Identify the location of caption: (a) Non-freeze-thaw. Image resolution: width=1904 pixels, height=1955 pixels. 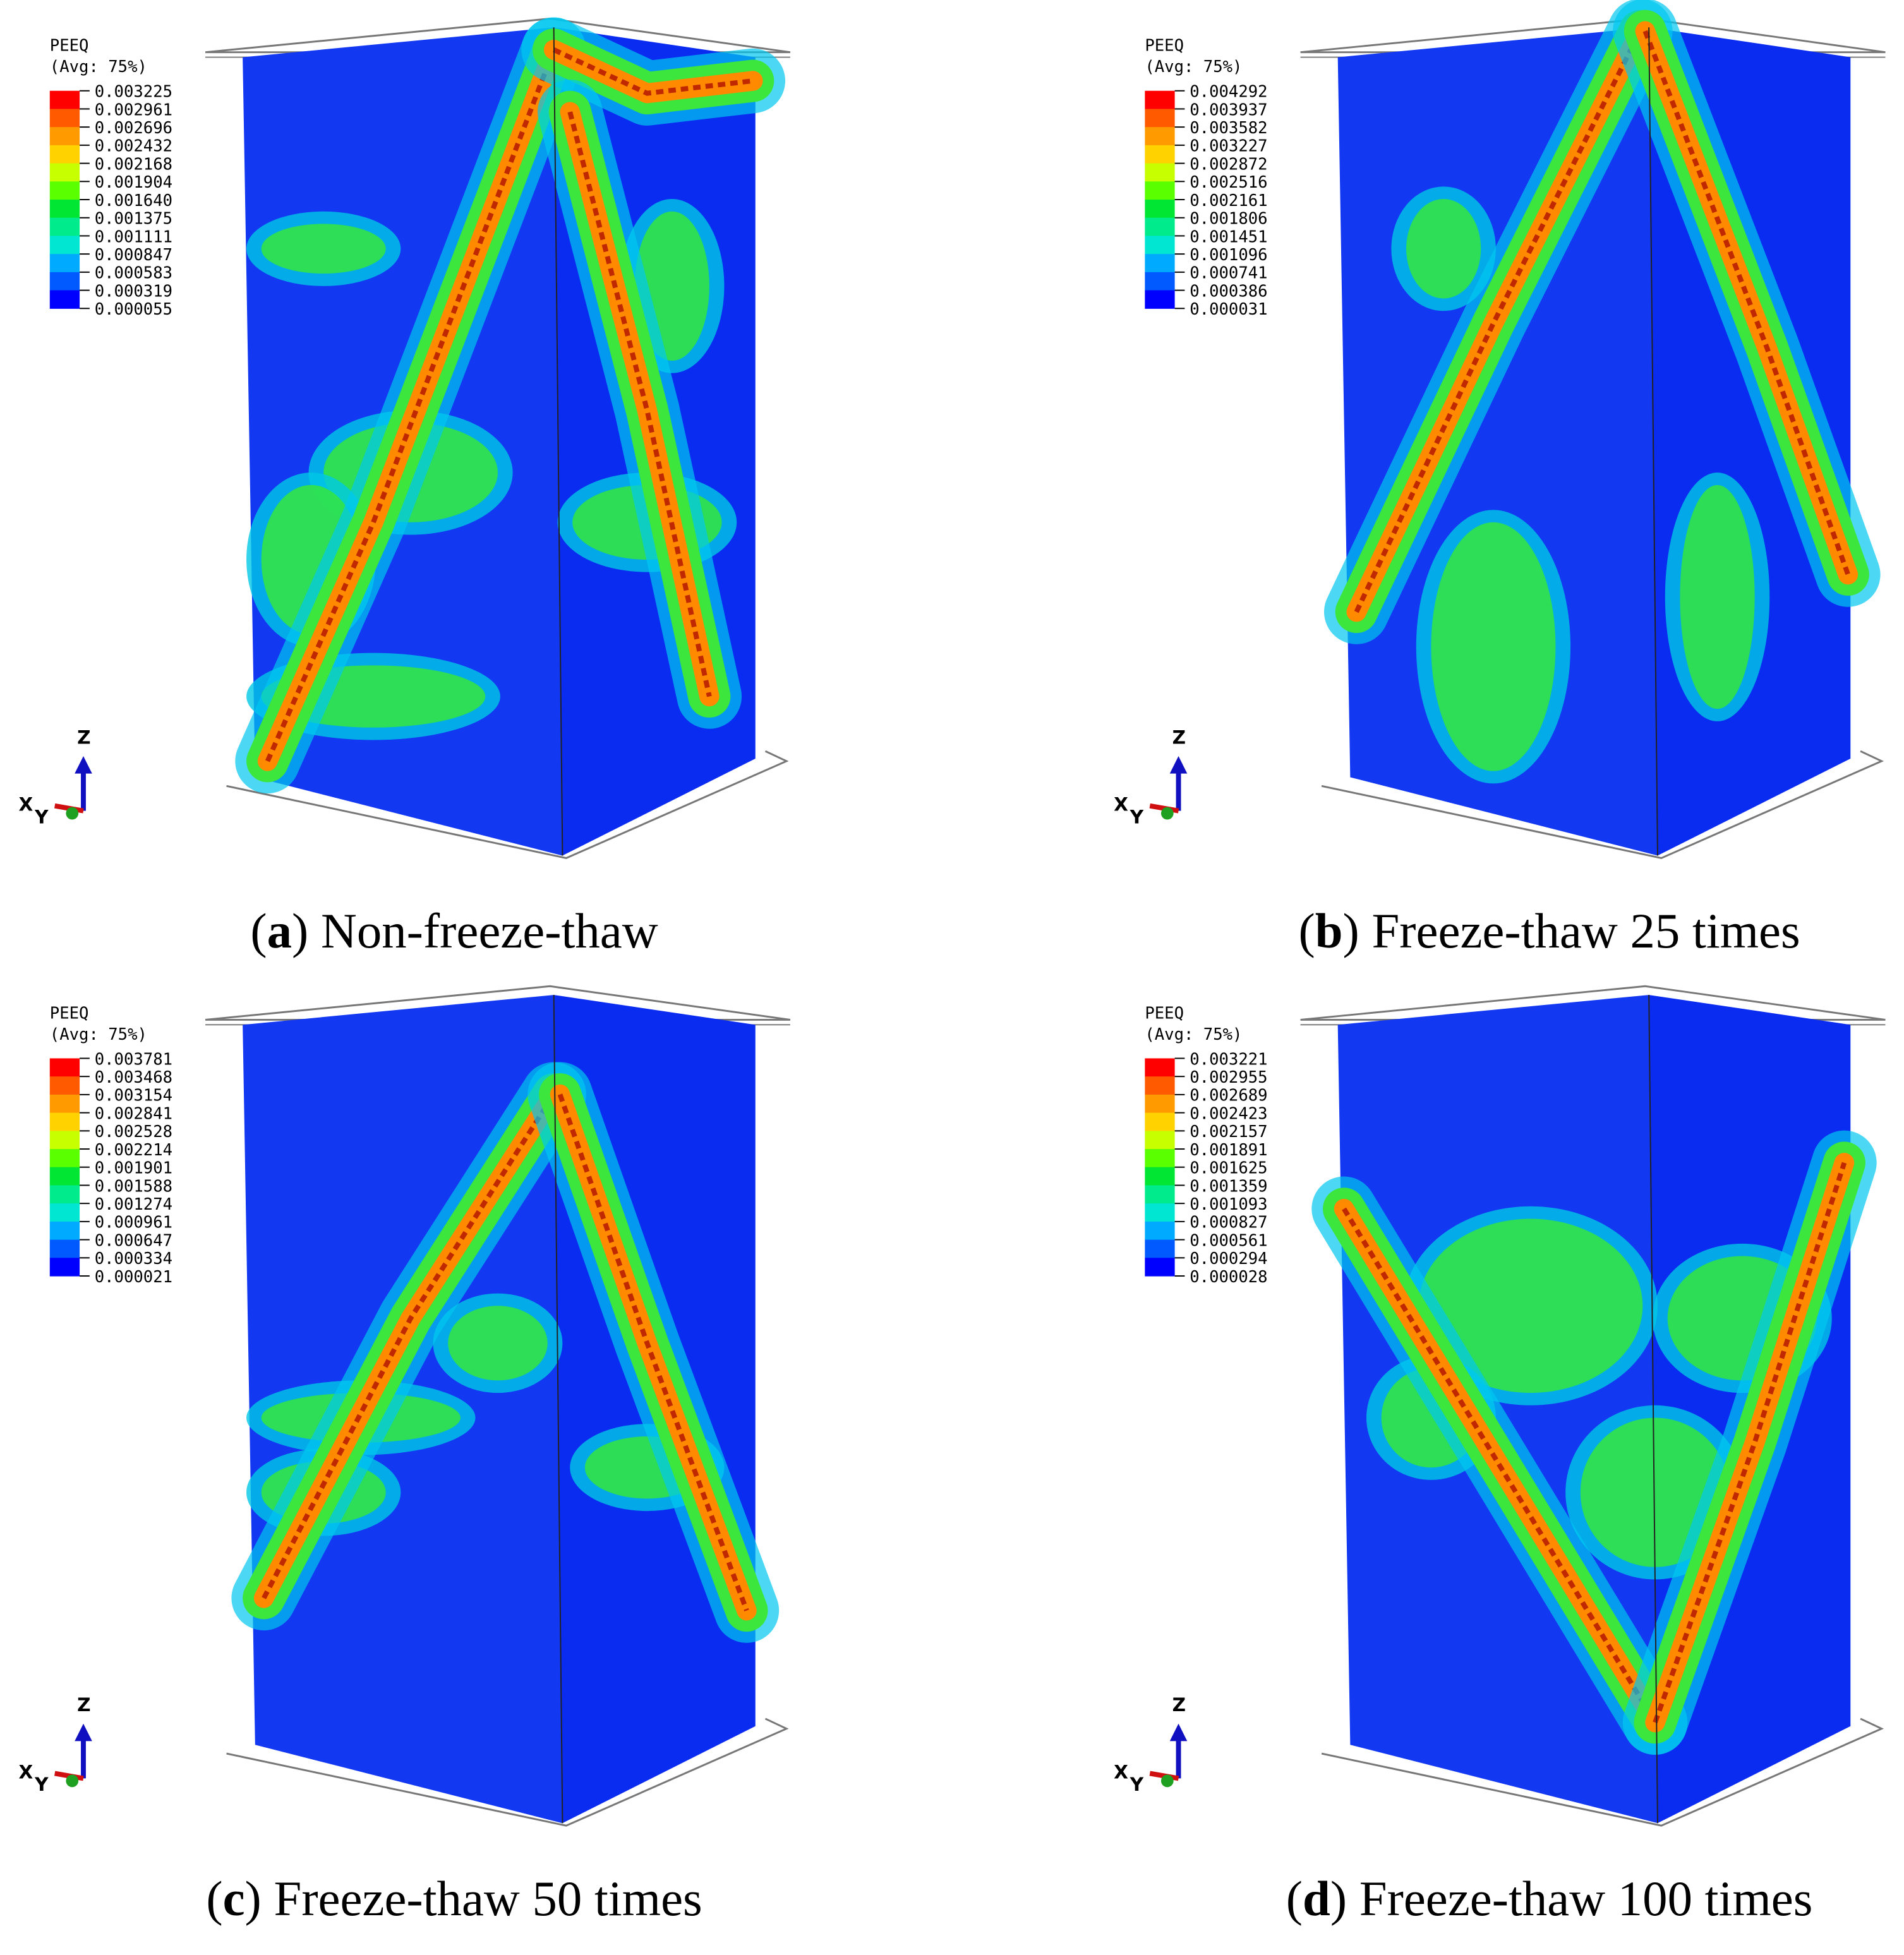
(454, 931).